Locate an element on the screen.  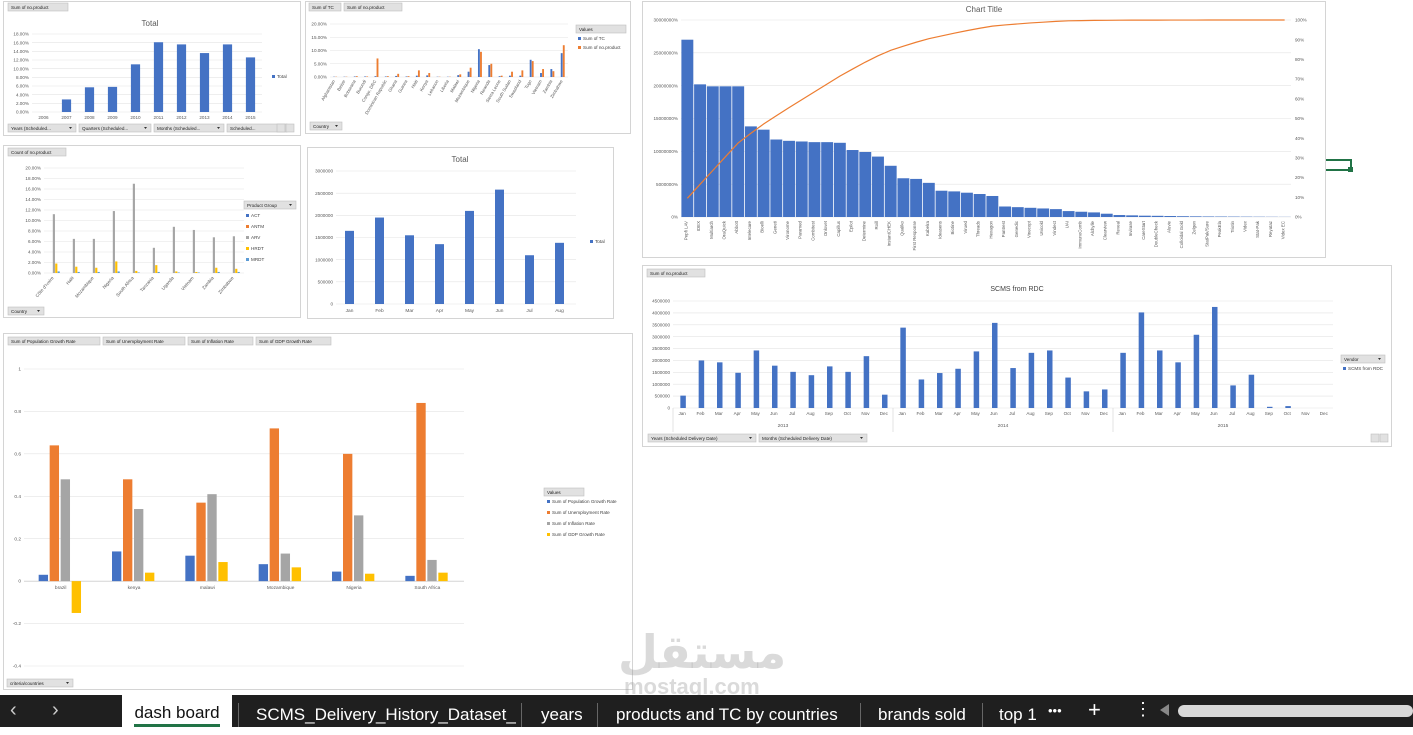
x-tick-label: Ideasens is located at coordinates (940, 229).